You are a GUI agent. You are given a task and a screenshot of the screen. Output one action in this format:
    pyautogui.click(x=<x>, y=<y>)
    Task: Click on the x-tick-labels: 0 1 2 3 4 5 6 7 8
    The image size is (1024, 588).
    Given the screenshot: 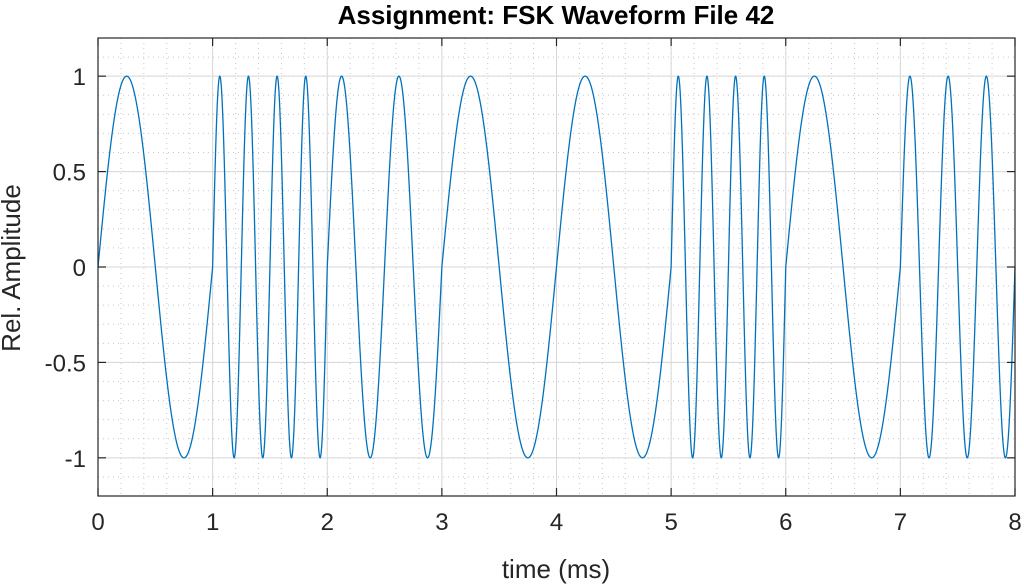 What is the action you would take?
    pyautogui.click(x=556, y=522)
    